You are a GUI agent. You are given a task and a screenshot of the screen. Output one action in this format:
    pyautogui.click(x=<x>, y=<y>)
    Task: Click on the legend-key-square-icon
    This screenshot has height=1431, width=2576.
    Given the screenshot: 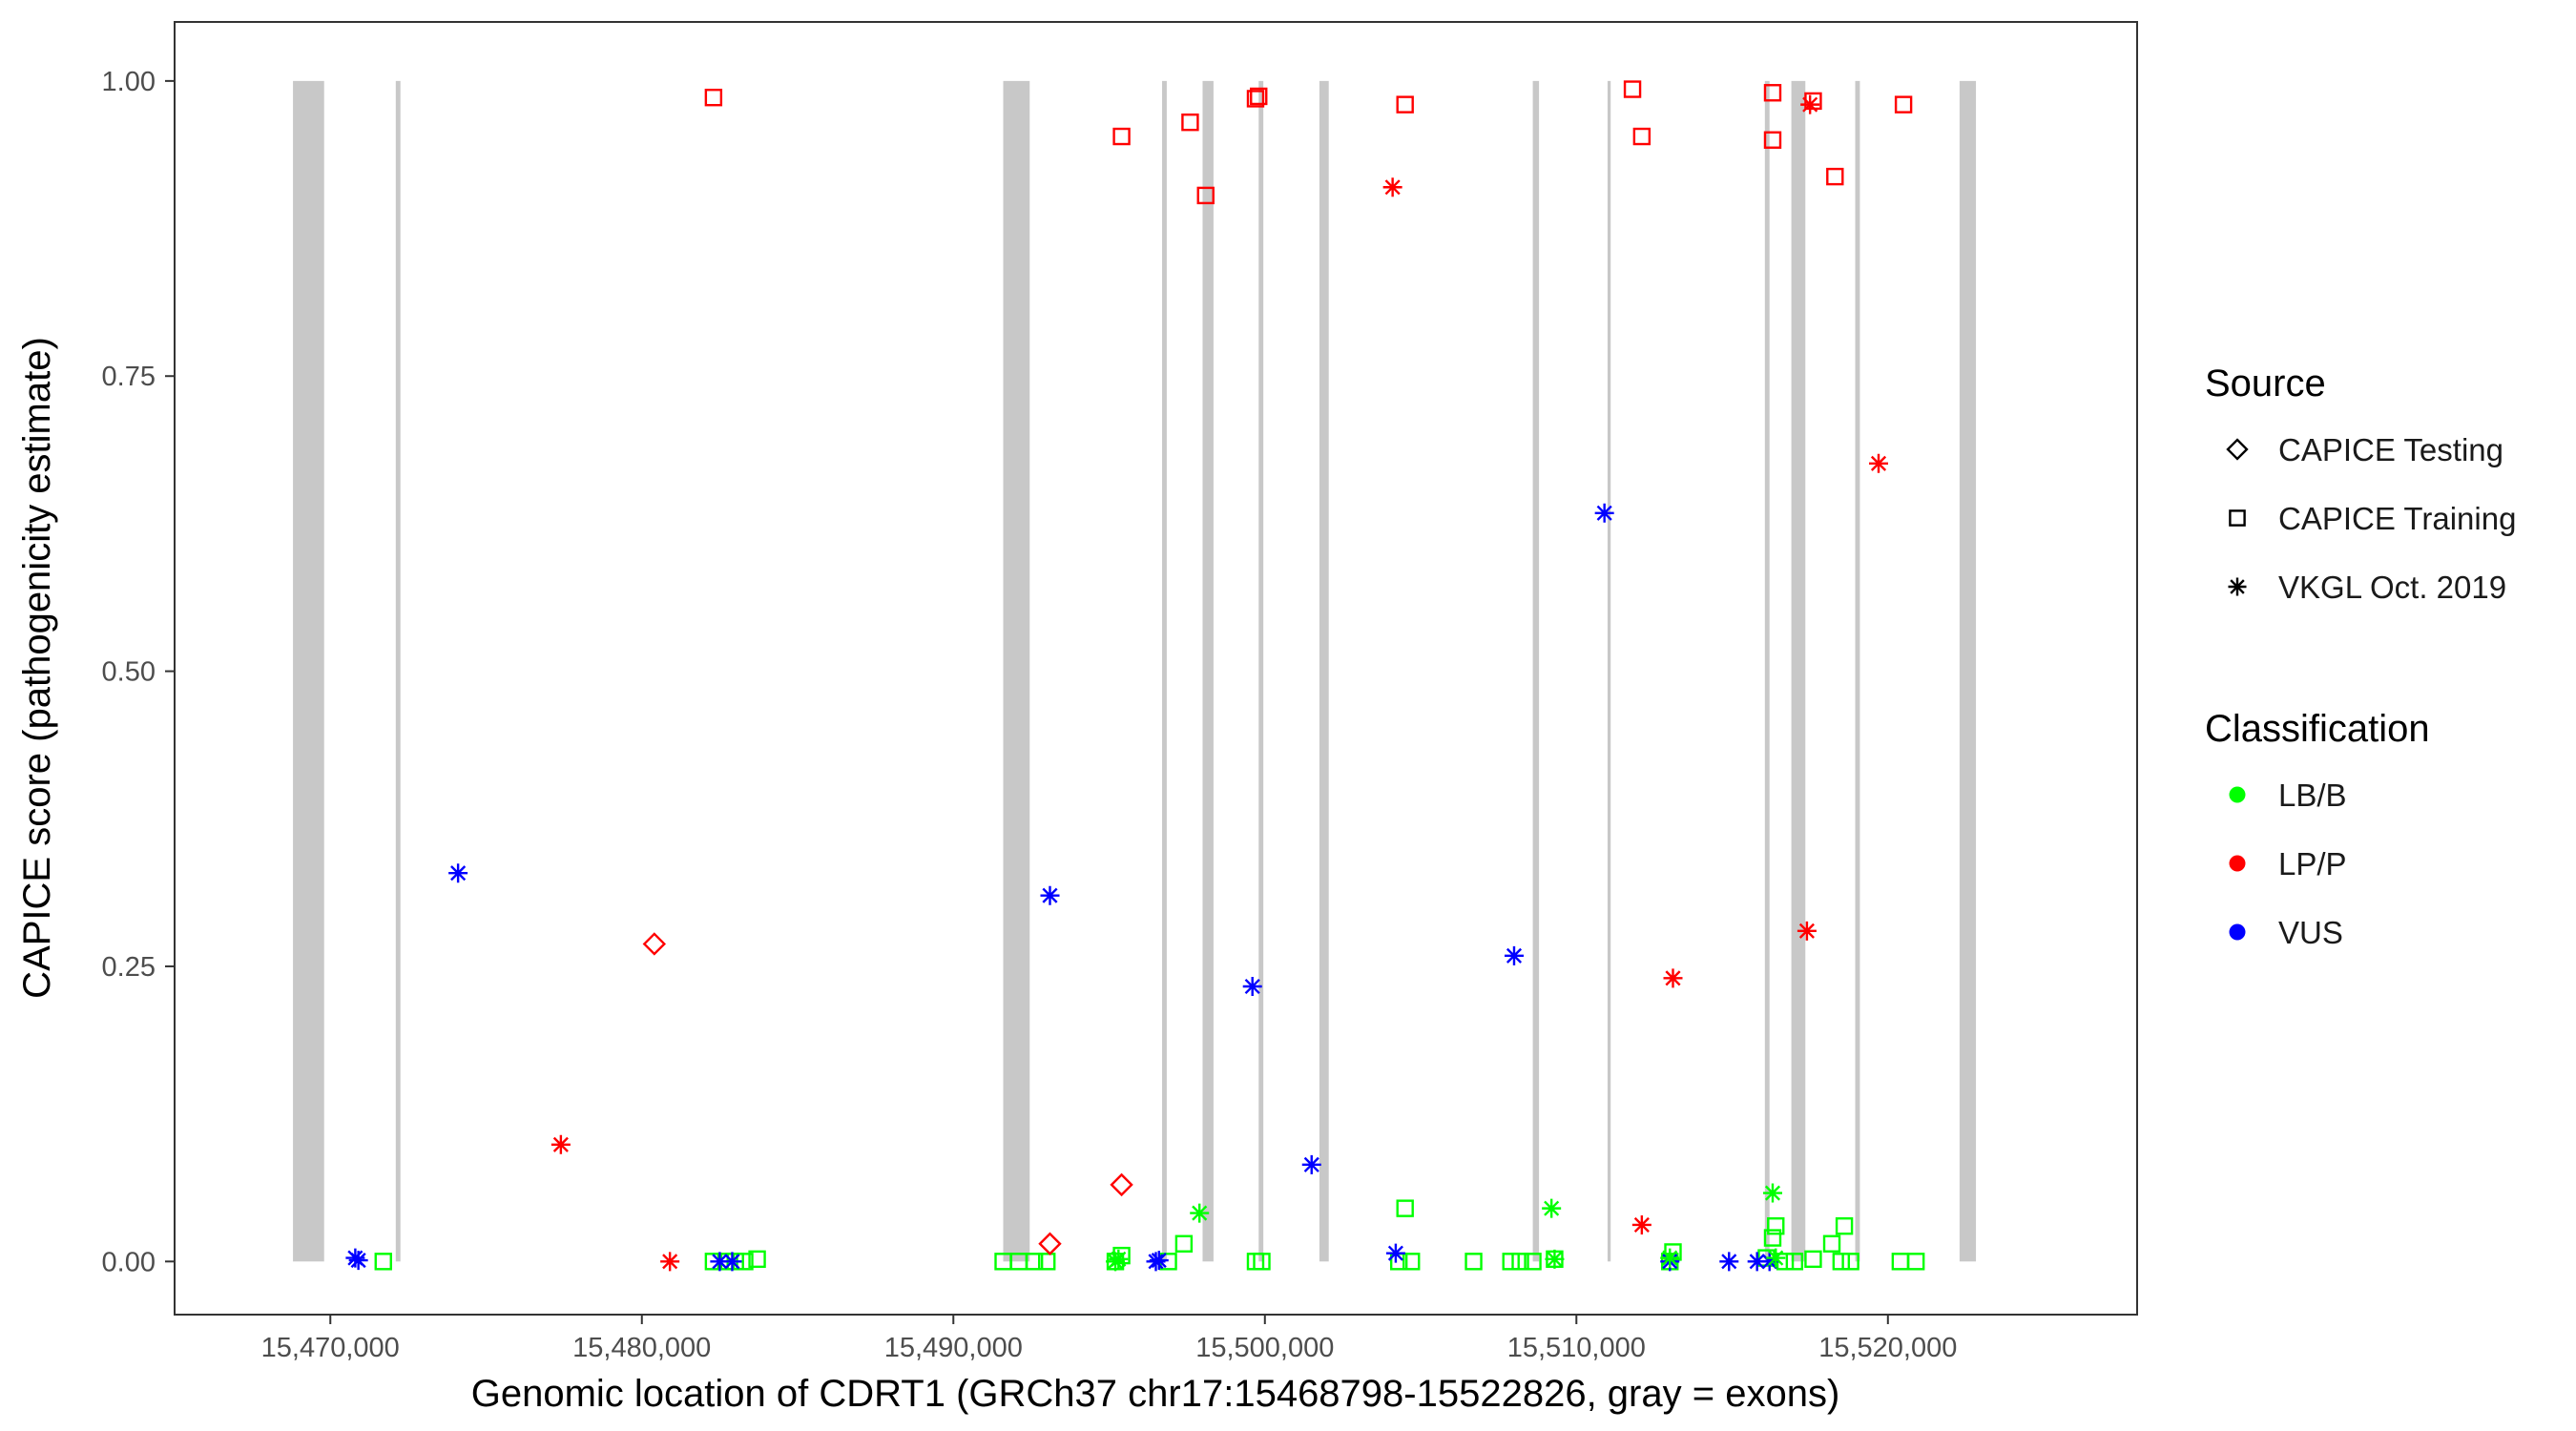 What is the action you would take?
    pyautogui.click(x=2237, y=518)
    